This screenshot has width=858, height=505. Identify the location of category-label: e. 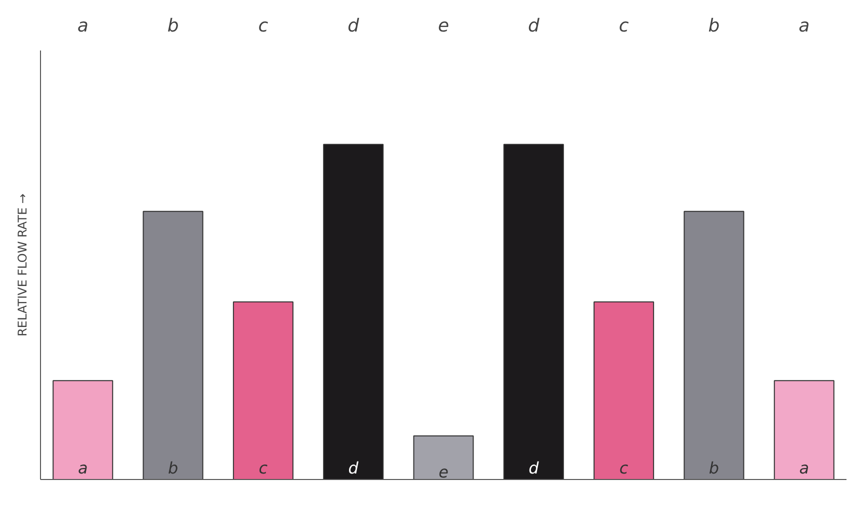
(444, 26).